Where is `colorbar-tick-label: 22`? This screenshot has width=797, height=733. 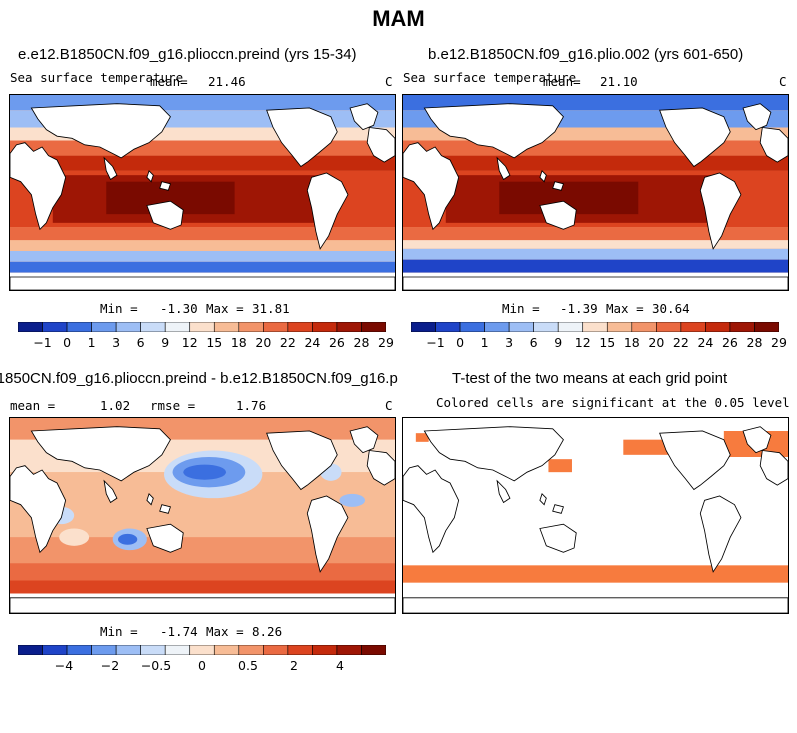
colorbar-tick-label: 22 is located at coordinates (680, 342).